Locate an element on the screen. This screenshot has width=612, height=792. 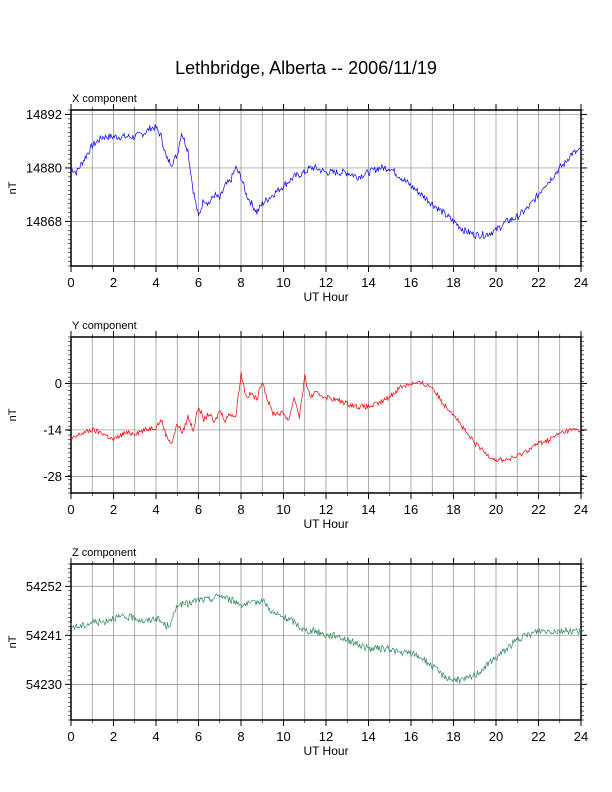
x-ytick-label: 14892 is located at coordinates (44, 114).